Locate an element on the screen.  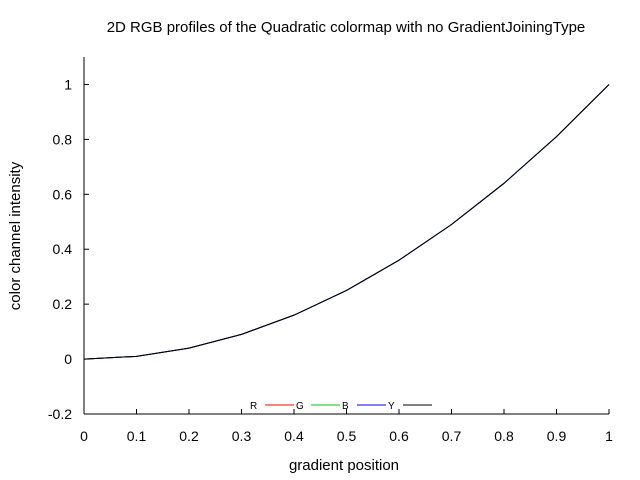
y-tick-label: 1 is located at coordinates (68, 84).